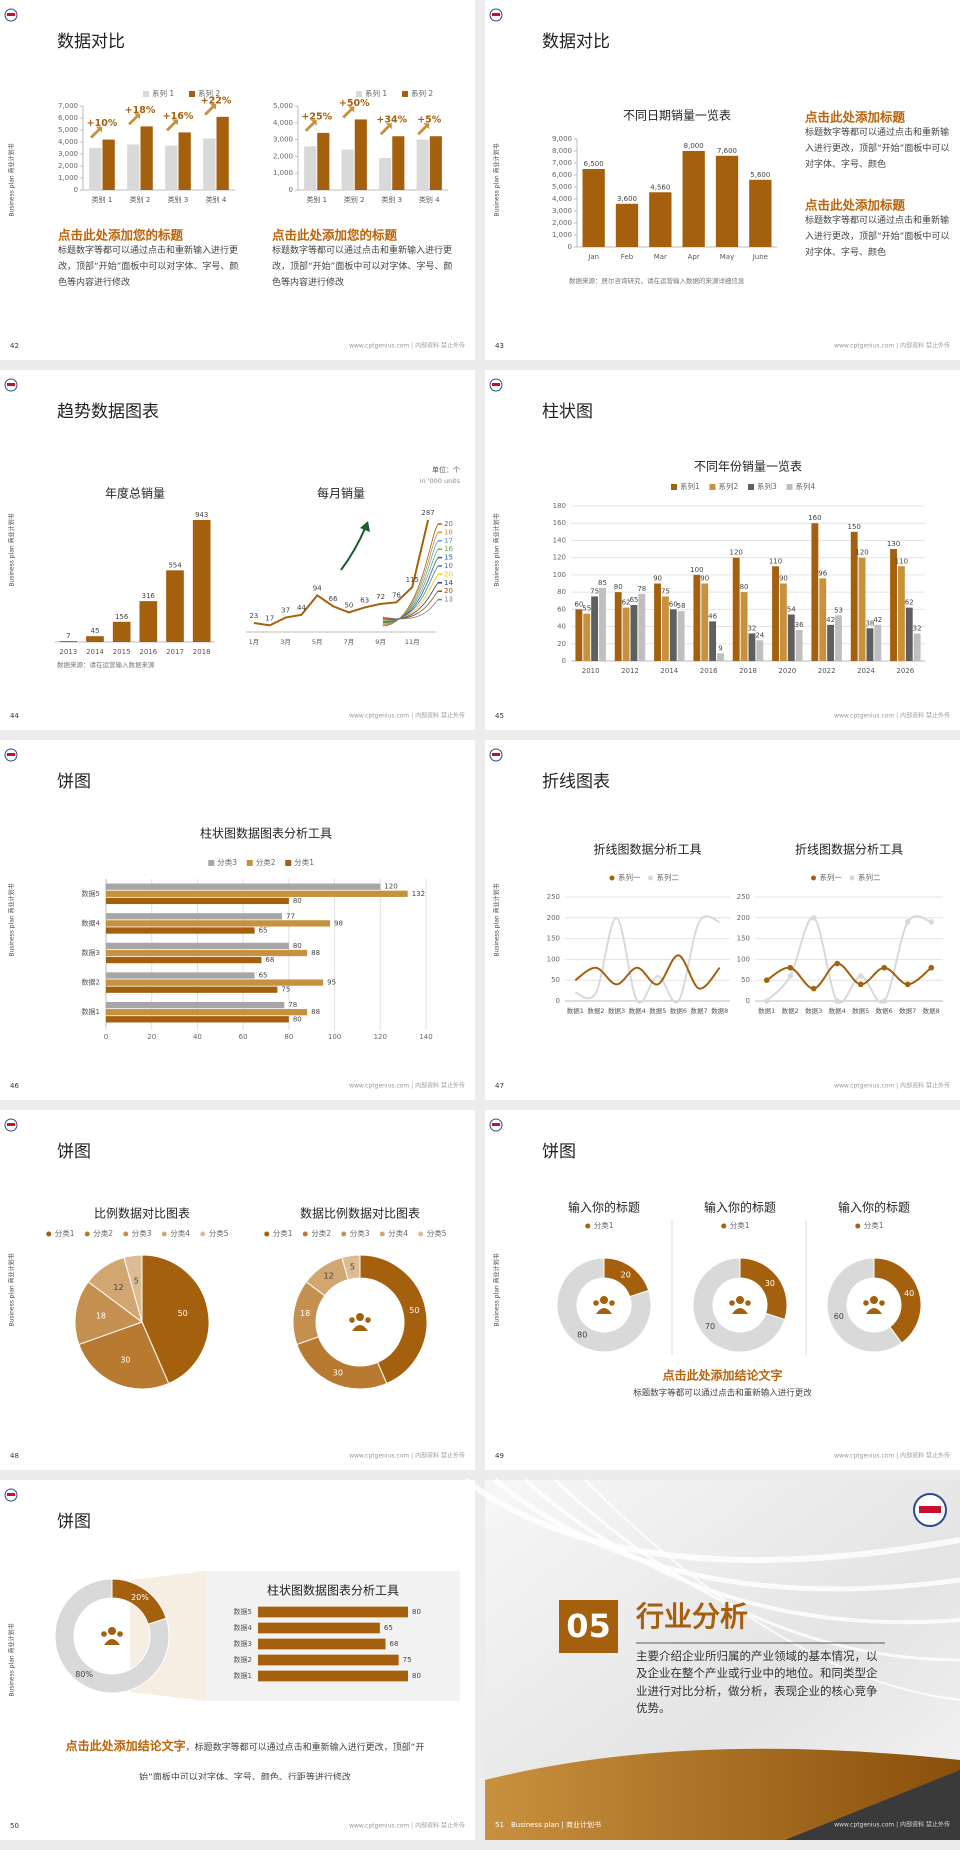 The height and width of the screenshot is (1850, 960). Describe the element at coordinates (283, 156) in the screenshot. I see `y-tick-label: 2,000` at that location.